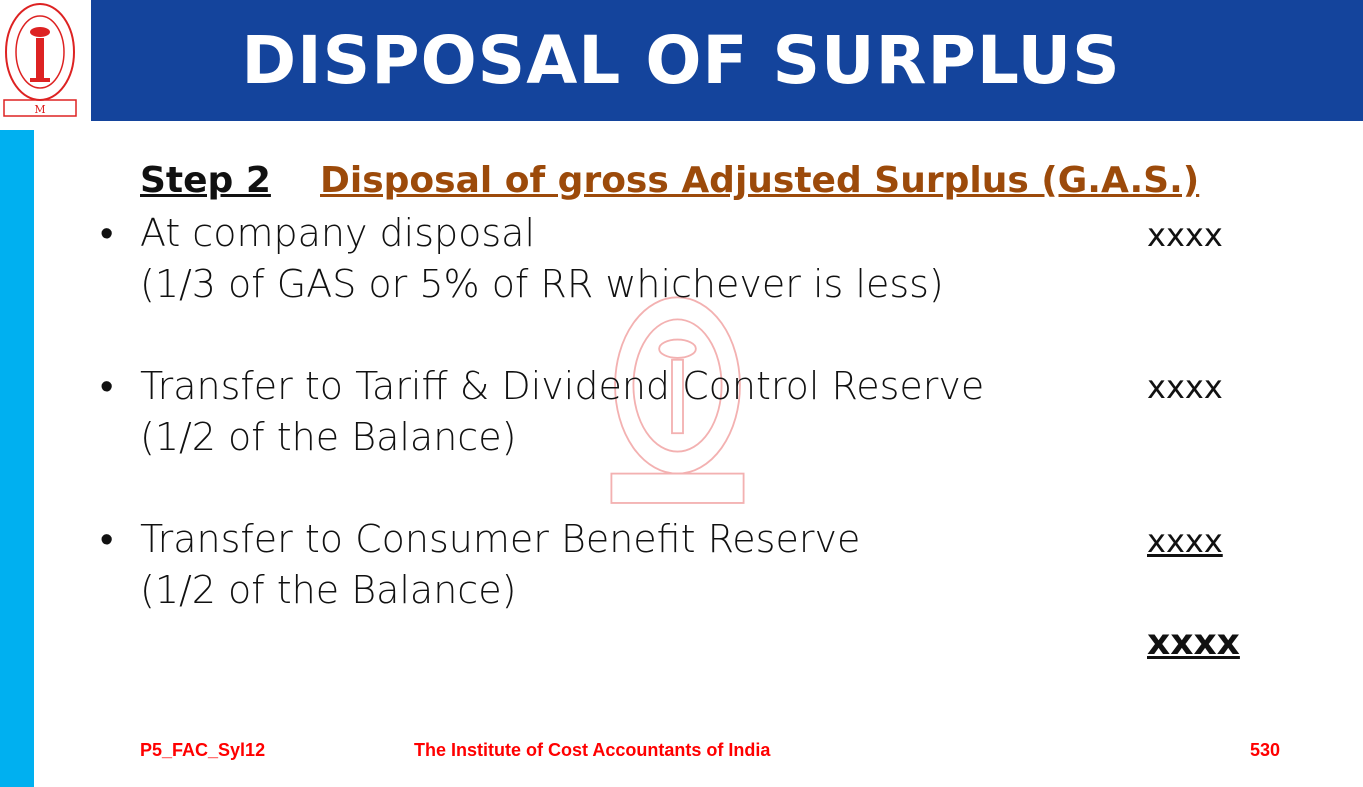  Describe the element at coordinates (1193, 642) in the screenshot. I see `total-amount: xxxx` at that location.